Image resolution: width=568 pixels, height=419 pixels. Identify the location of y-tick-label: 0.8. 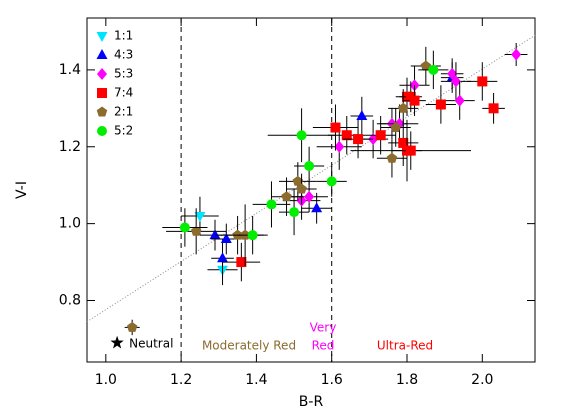
(70, 301).